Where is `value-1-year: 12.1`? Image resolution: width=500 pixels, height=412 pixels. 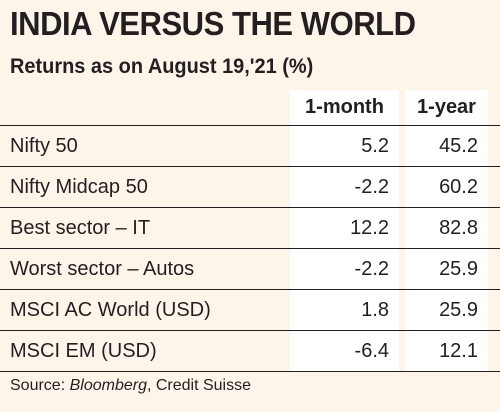 value-1-year: 12.1 is located at coordinates (458, 351).